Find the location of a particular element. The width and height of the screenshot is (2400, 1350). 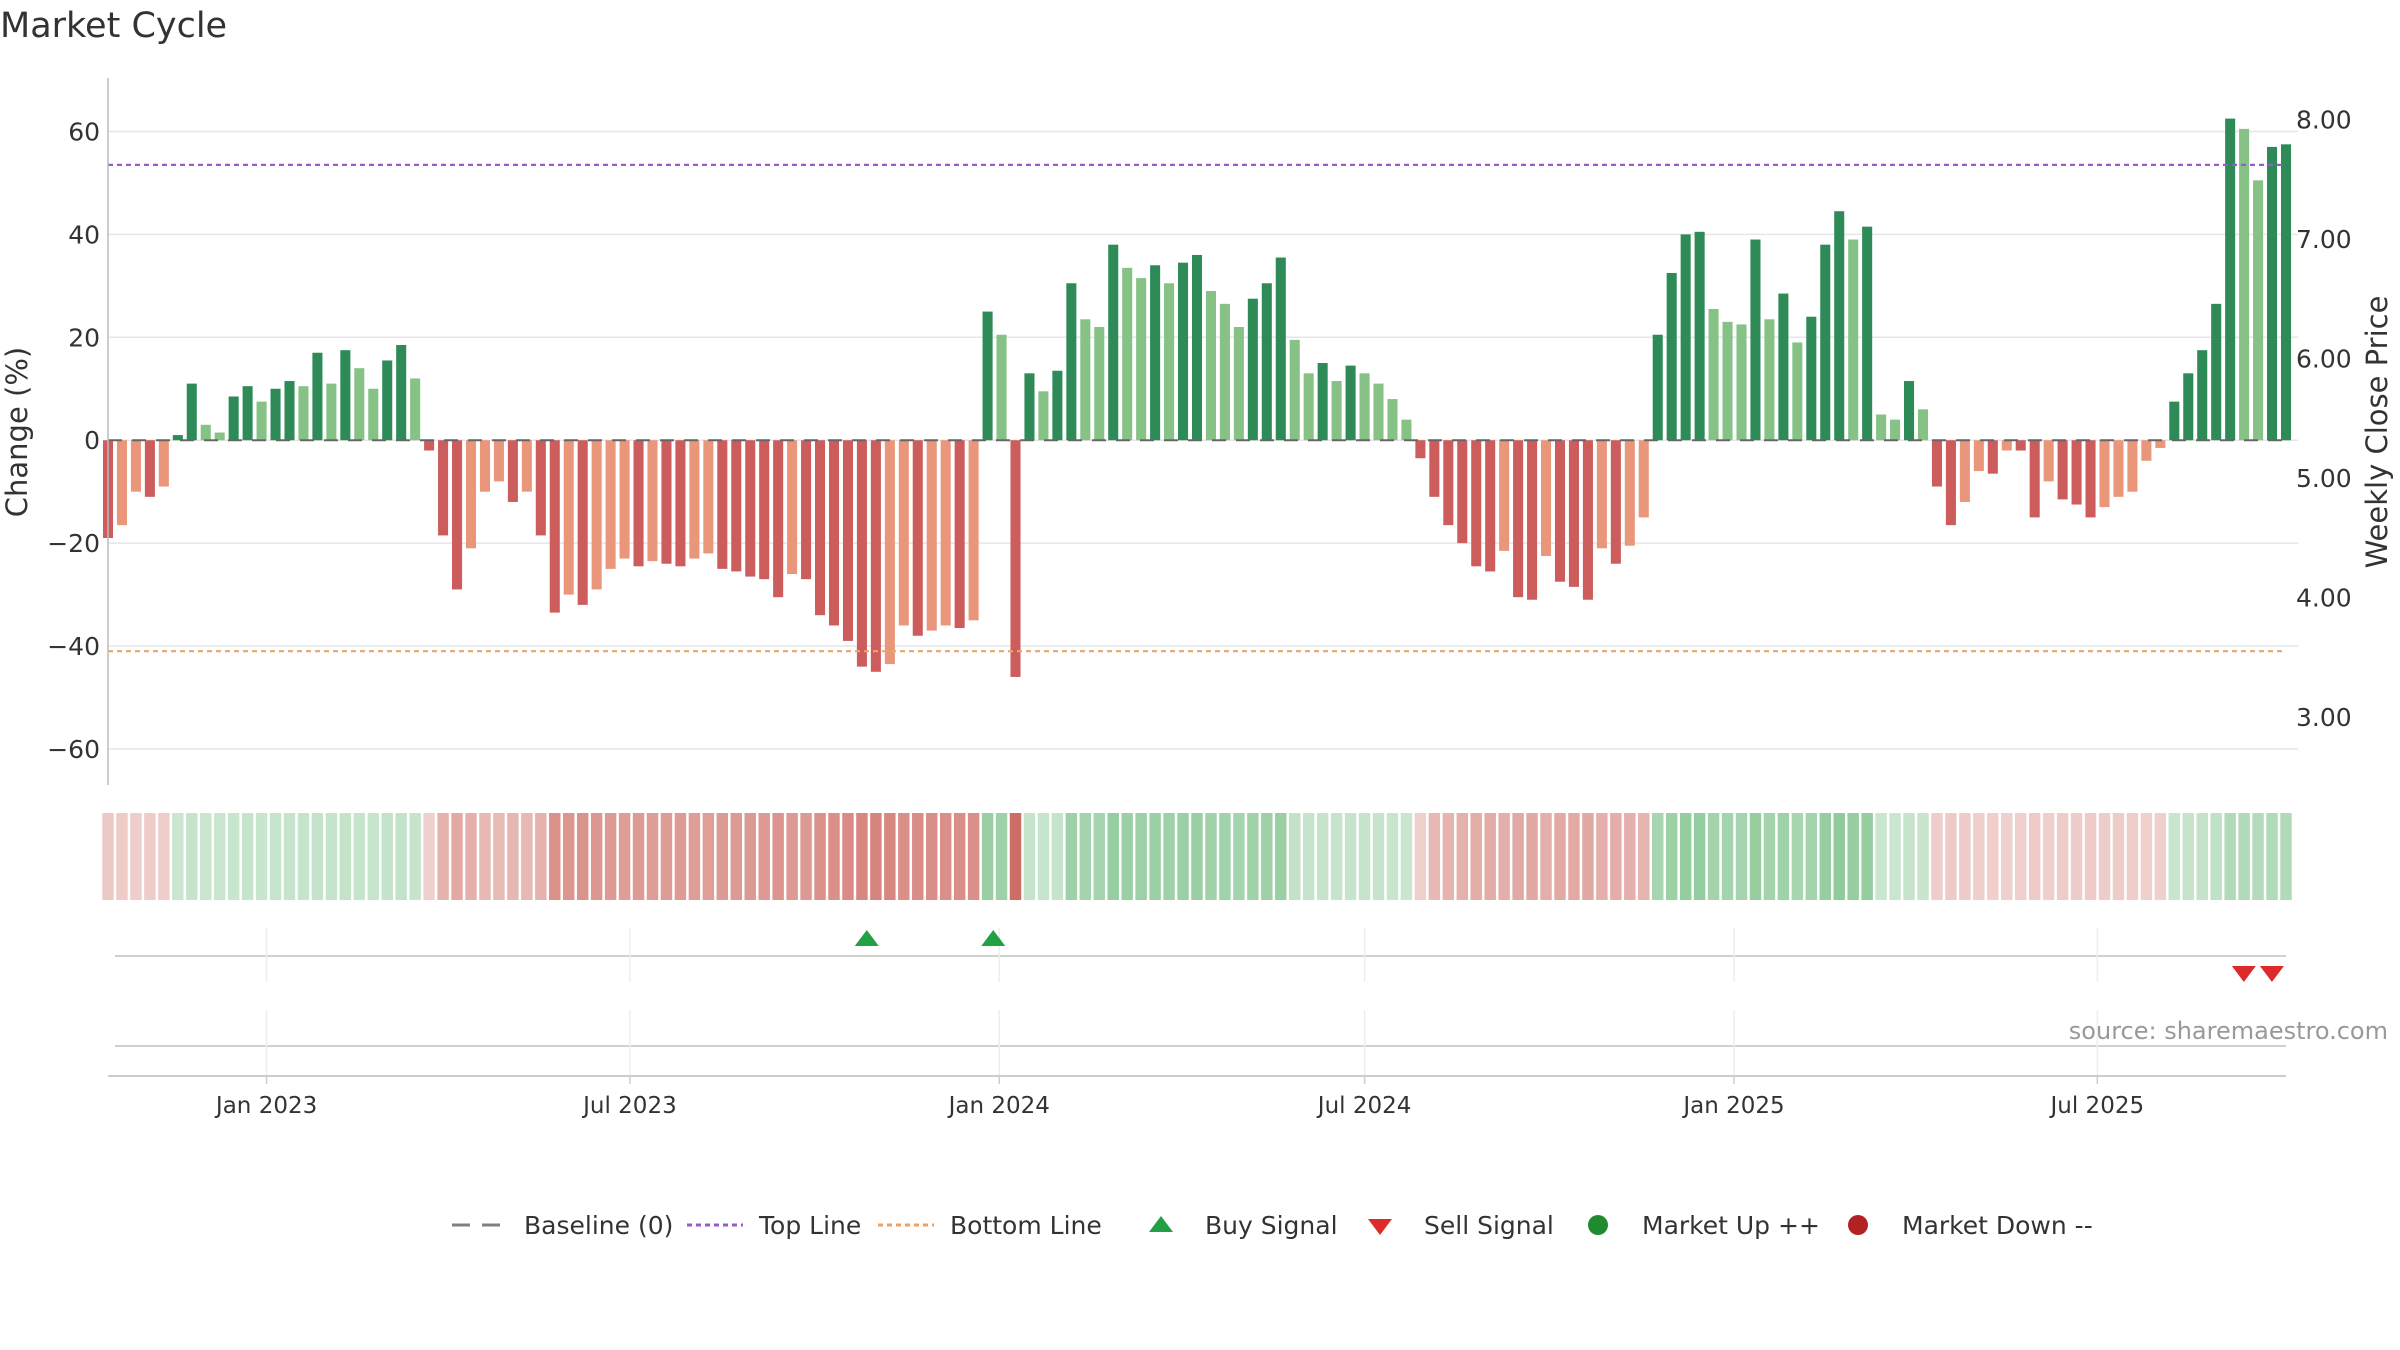

y-tick-label: −60 is located at coordinates (73, 749).